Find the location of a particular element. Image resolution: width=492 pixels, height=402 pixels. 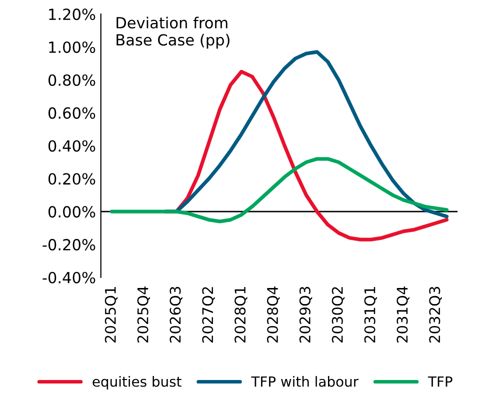

legend-label: TFP with labour is located at coordinates (305, 381).